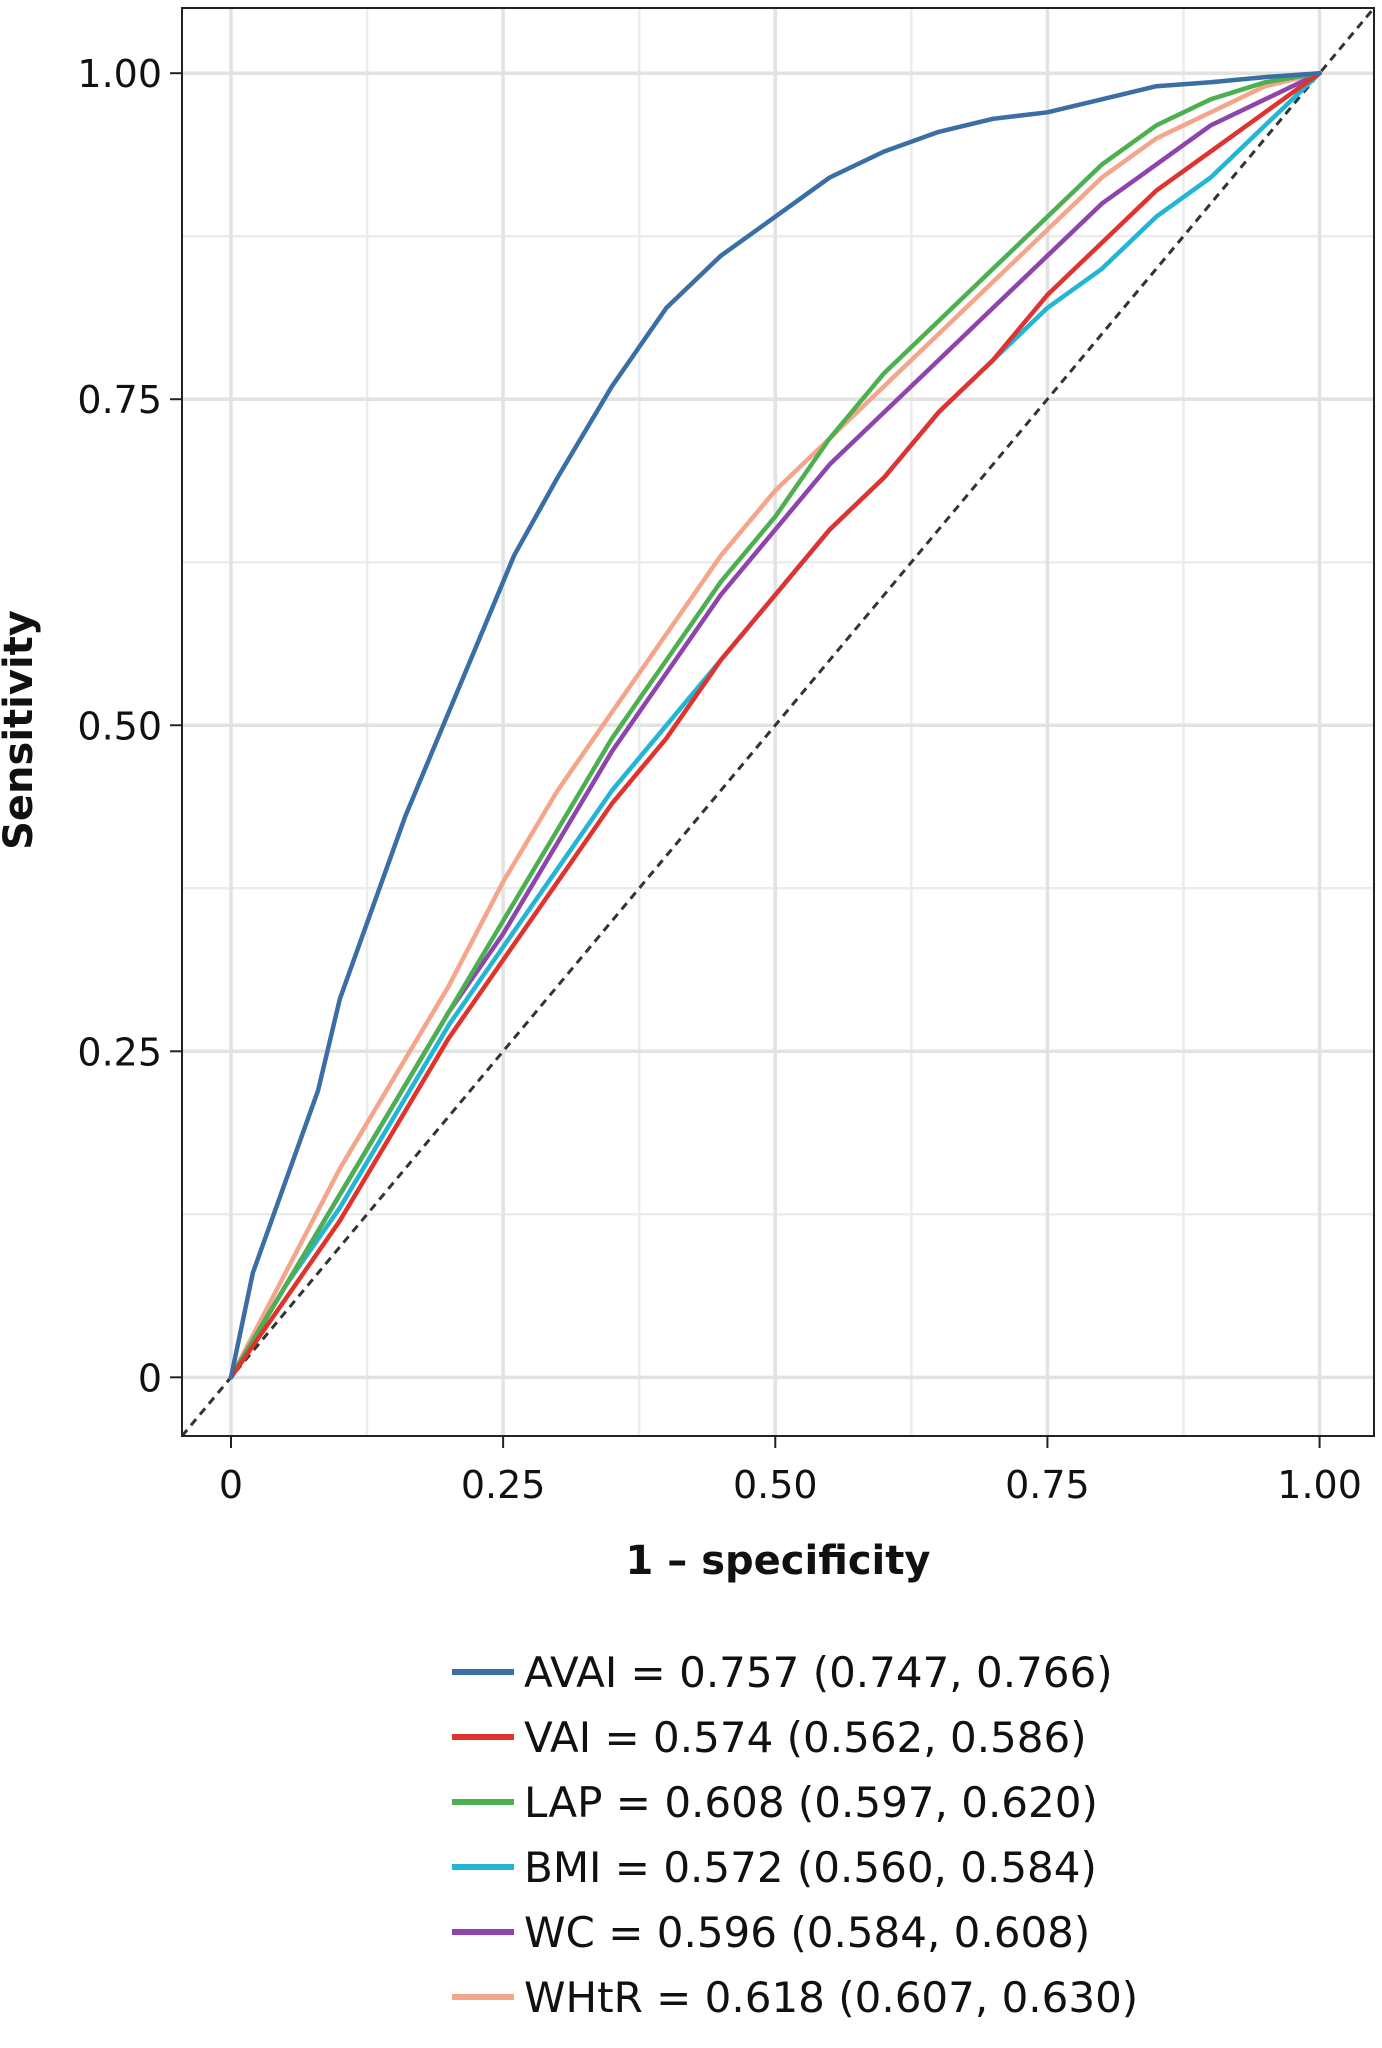 The image size is (1382, 2048). I want to click on x-tick-label: 0, so click(231, 1485).